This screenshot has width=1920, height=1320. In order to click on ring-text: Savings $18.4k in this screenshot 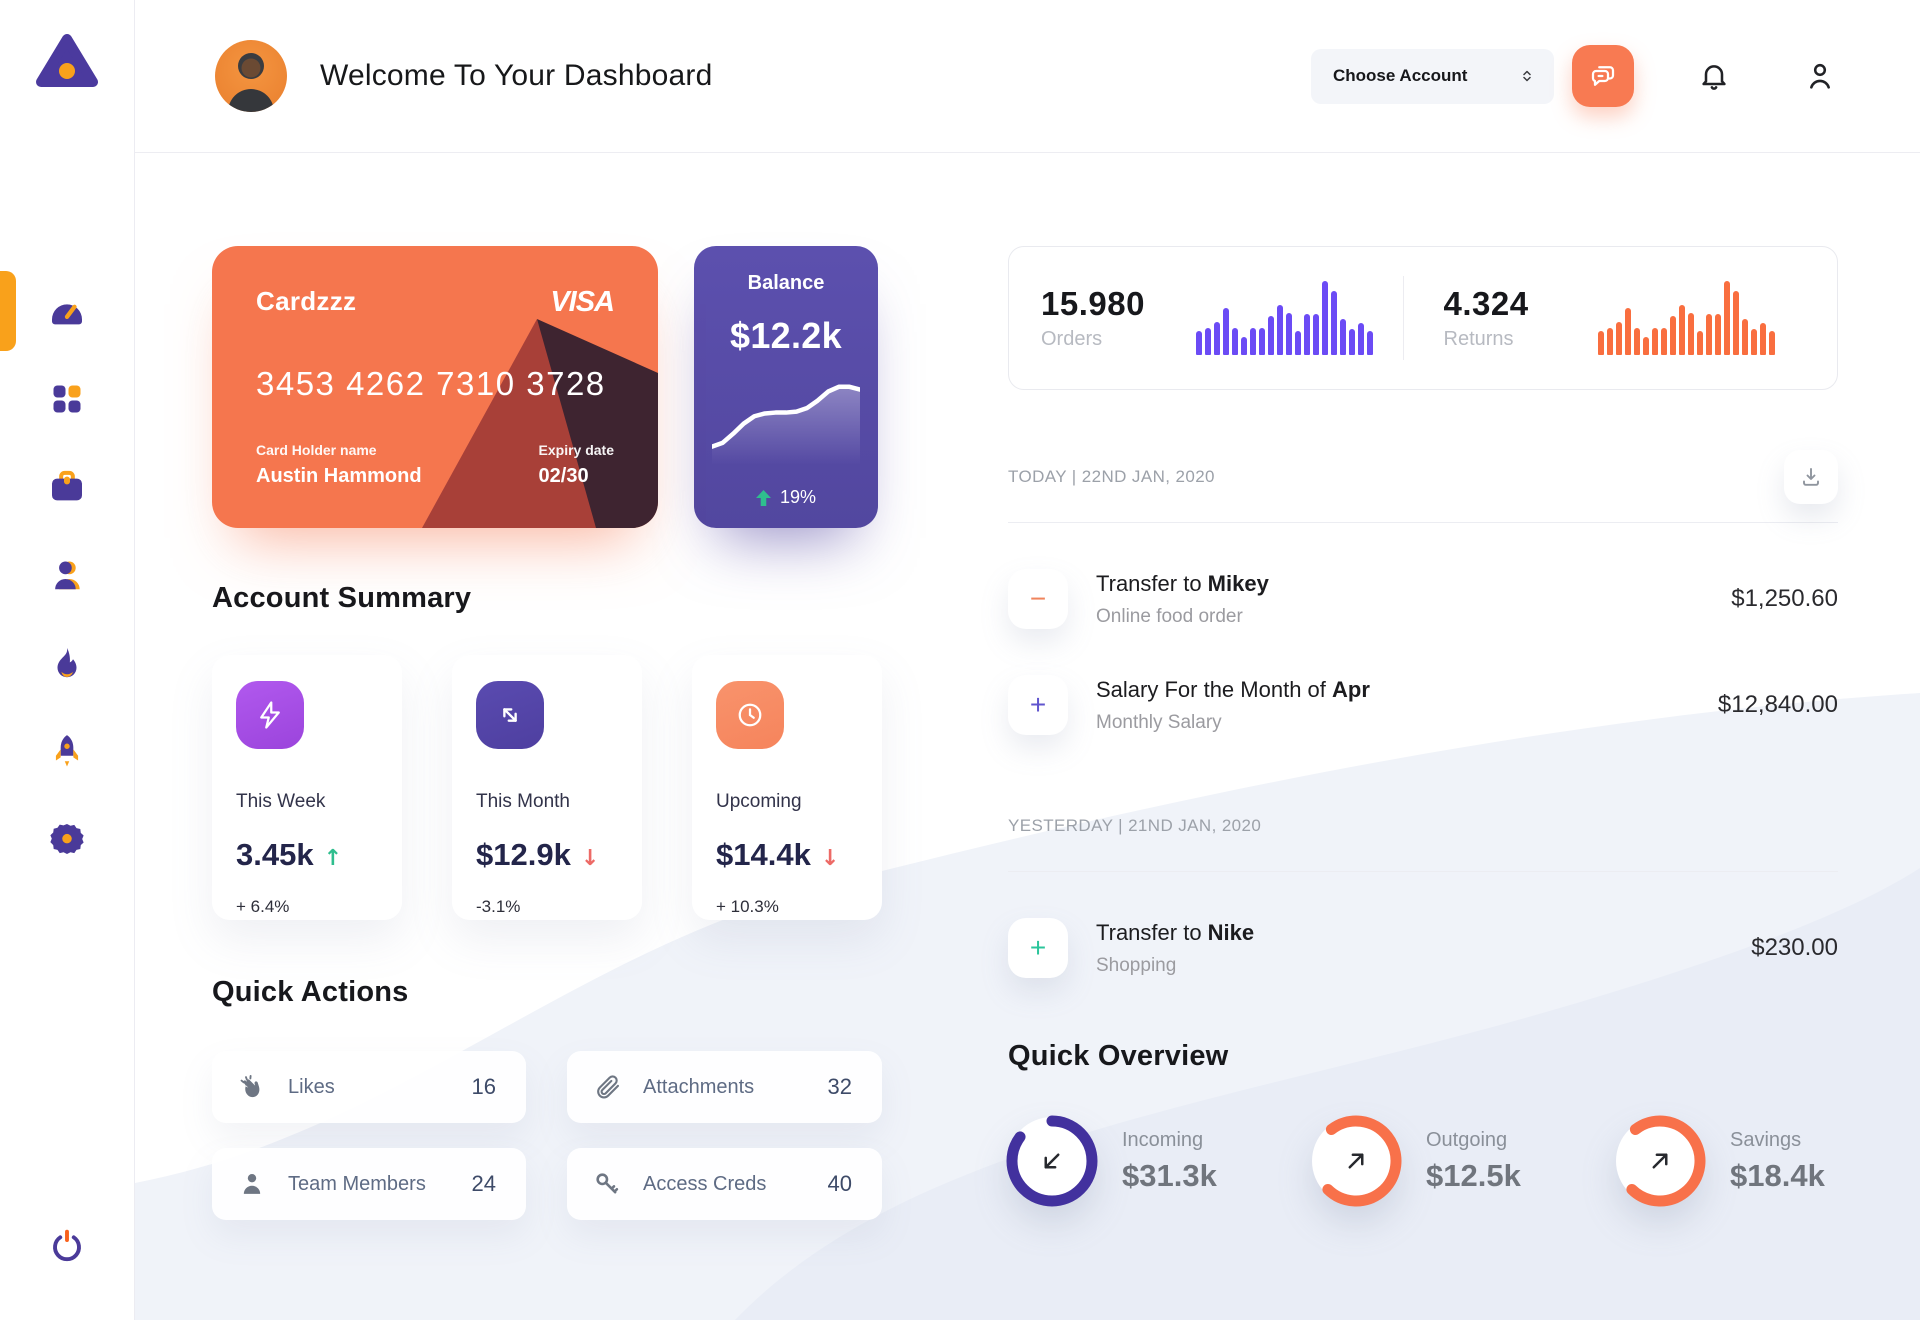, I will do `click(1777, 1161)`.